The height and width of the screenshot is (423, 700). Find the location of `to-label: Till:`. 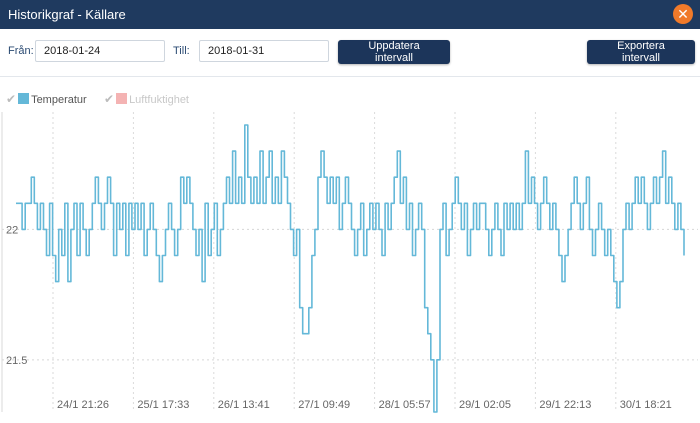

to-label: Till: is located at coordinates (181, 51).